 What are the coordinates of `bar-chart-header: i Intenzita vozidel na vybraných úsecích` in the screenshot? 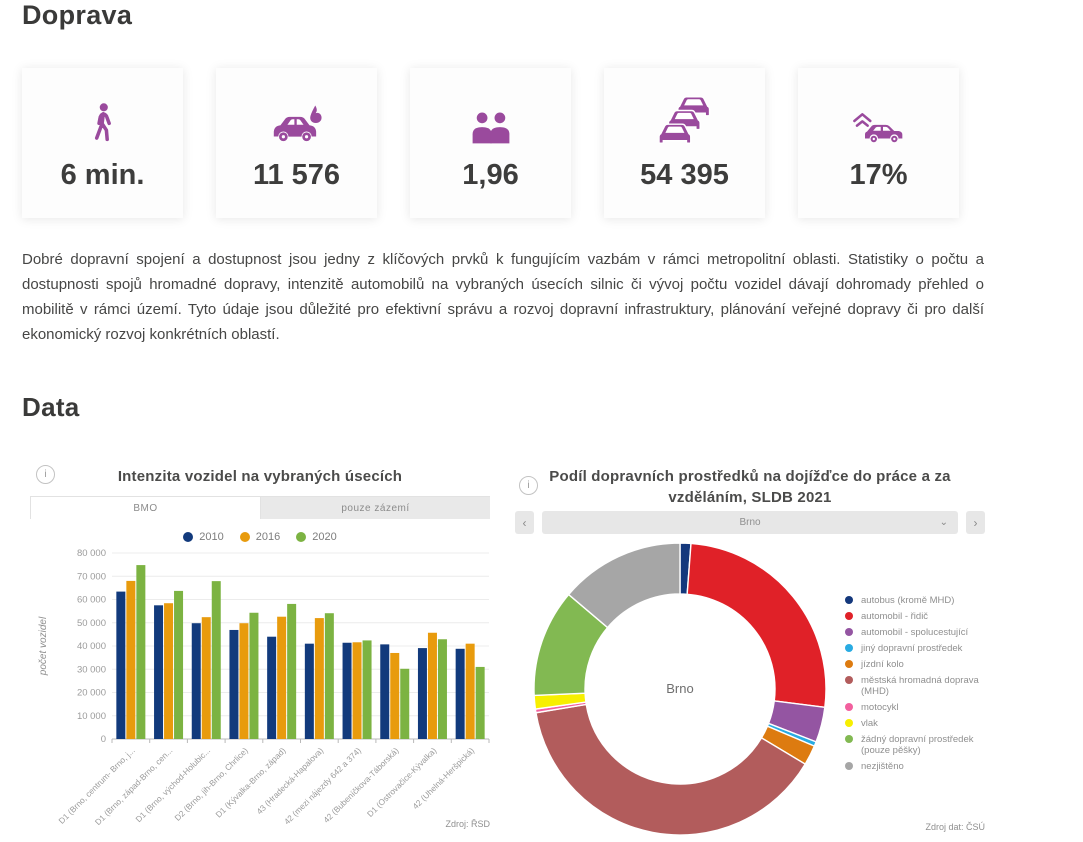 It's located at (260, 475).